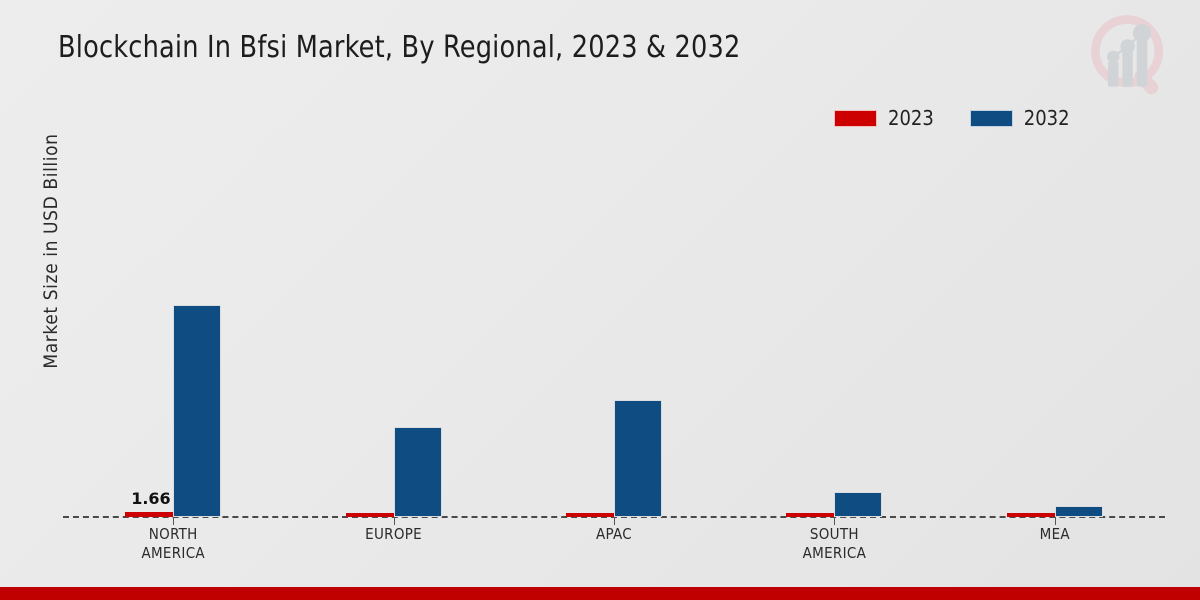 The height and width of the screenshot is (600, 1200). What do you see at coordinates (173, 543) in the screenshot?
I see `x-axis-category-label: NORTH AMERICA` at bounding box center [173, 543].